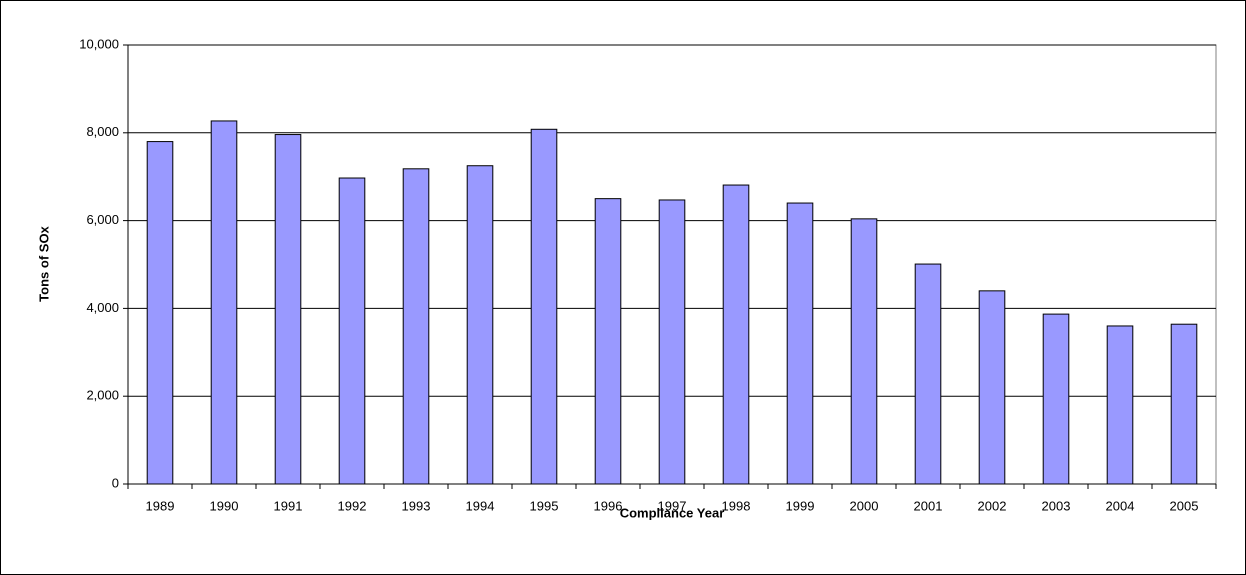  What do you see at coordinates (115, 482) in the screenshot?
I see `y-tick-label: 0` at bounding box center [115, 482].